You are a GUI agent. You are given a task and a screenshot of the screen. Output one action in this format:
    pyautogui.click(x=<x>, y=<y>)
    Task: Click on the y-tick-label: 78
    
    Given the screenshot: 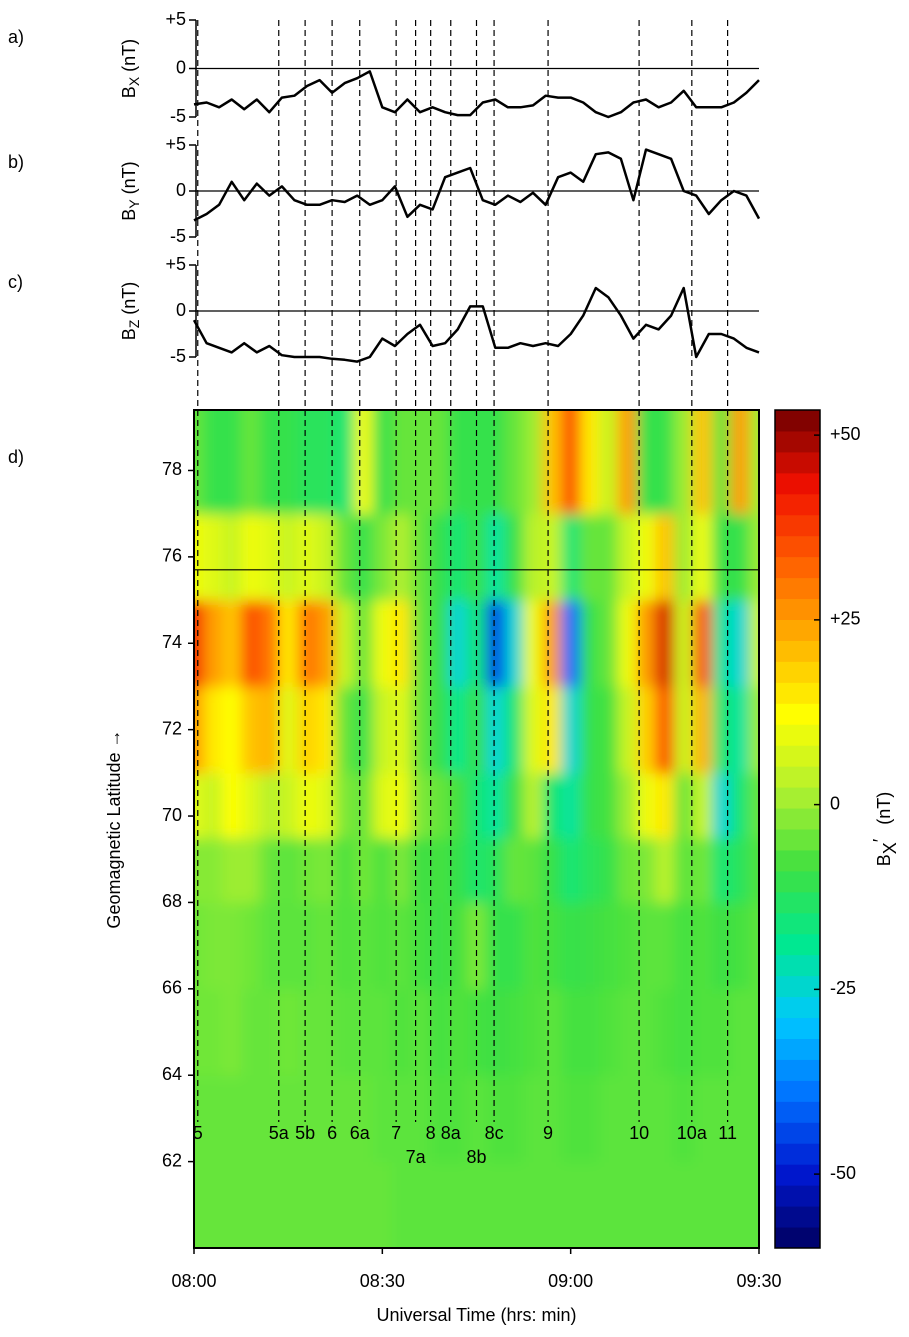 What is the action you would take?
    pyautogui.click(x=172, y=469)
    